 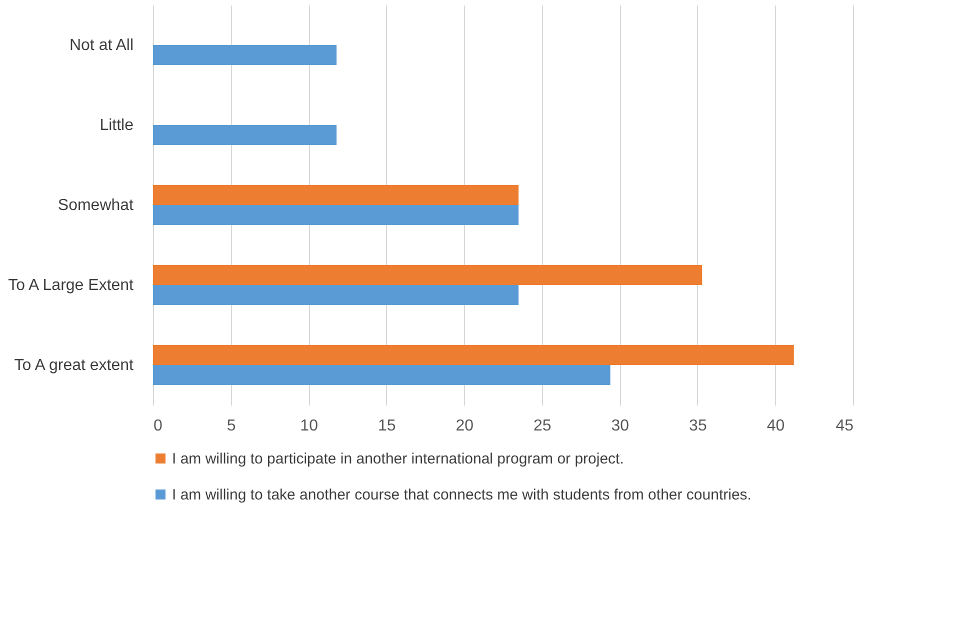 I want to click on x-tick-label: 40, so click(x=775, y=426).